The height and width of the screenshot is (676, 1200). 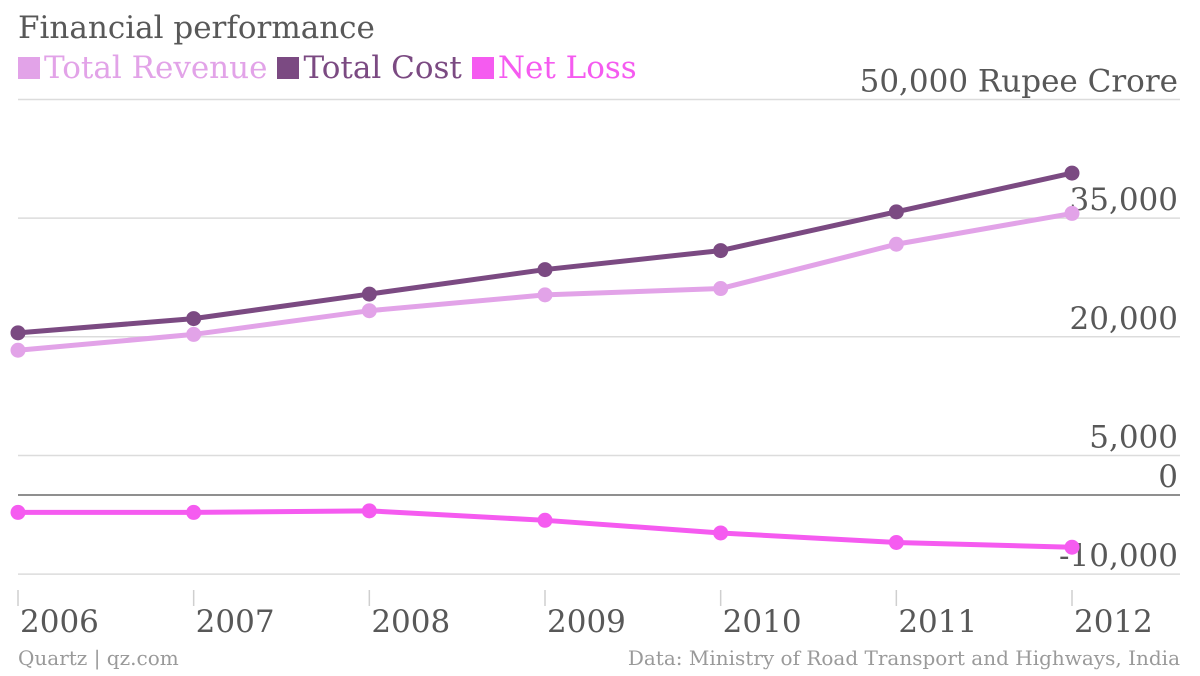 I want to click on legend-item-net-loss: Net Loss, so click(x=554, y=68).